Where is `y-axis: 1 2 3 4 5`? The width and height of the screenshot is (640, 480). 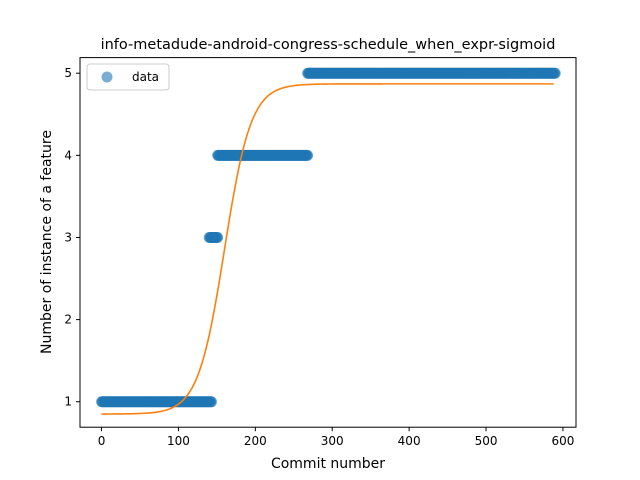 y-axis: 1 2 3 4 5 is located at coordinates (72, 237).